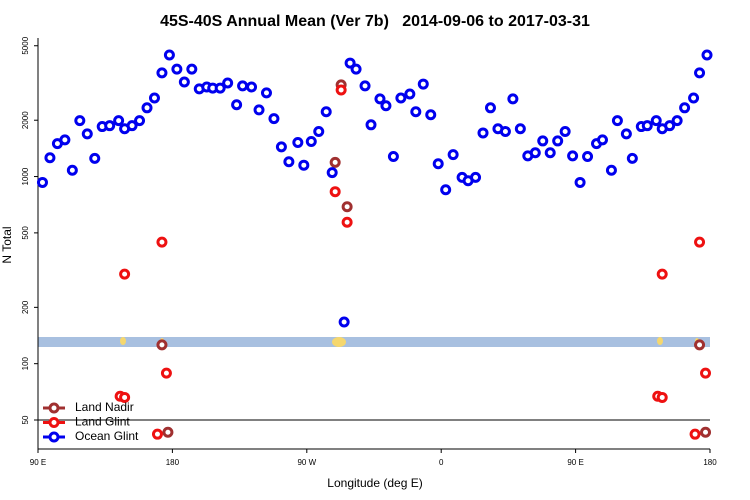  What do you see at coordinates (25, 176) in the screenshot?
I see `y-tick-label: 1000` at bounding box center [25, 176].